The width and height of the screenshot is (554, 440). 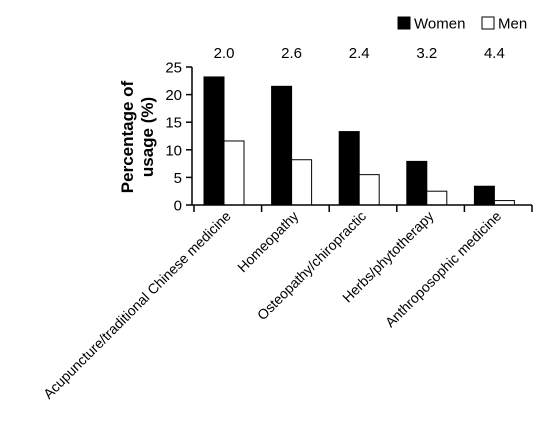 What do you see at coordinates (443, 269) in the screenshot?
I see `x-category-label: Anthroposophic medicine` at bounding box center [443, 269].